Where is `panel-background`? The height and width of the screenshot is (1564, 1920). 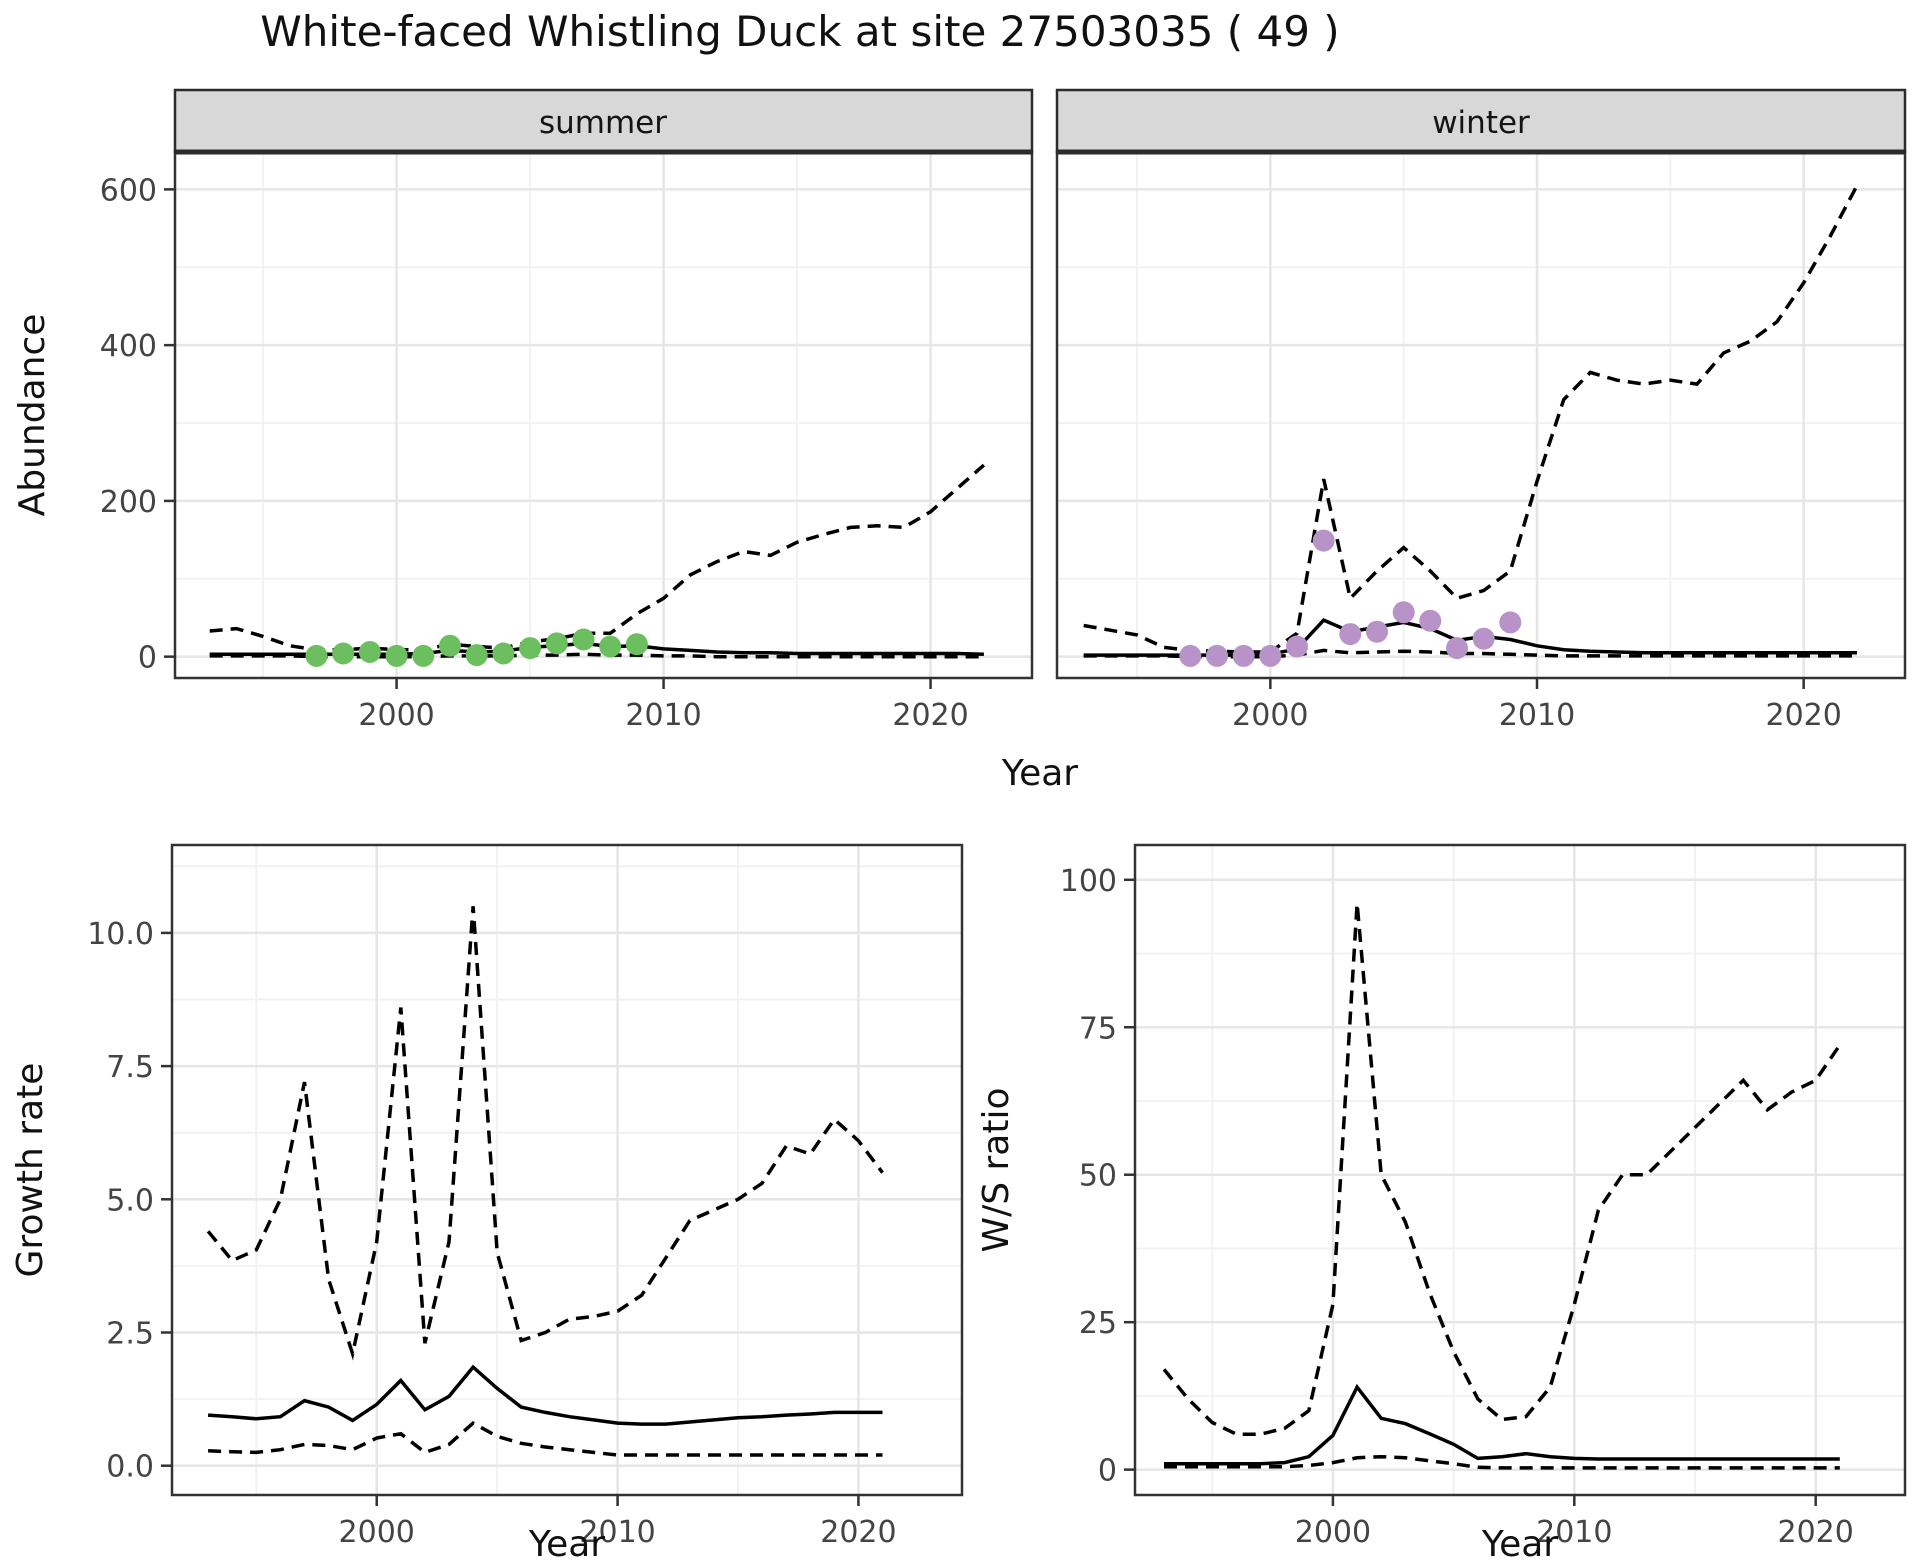
panel-background is located at coordinates (1481, 415).